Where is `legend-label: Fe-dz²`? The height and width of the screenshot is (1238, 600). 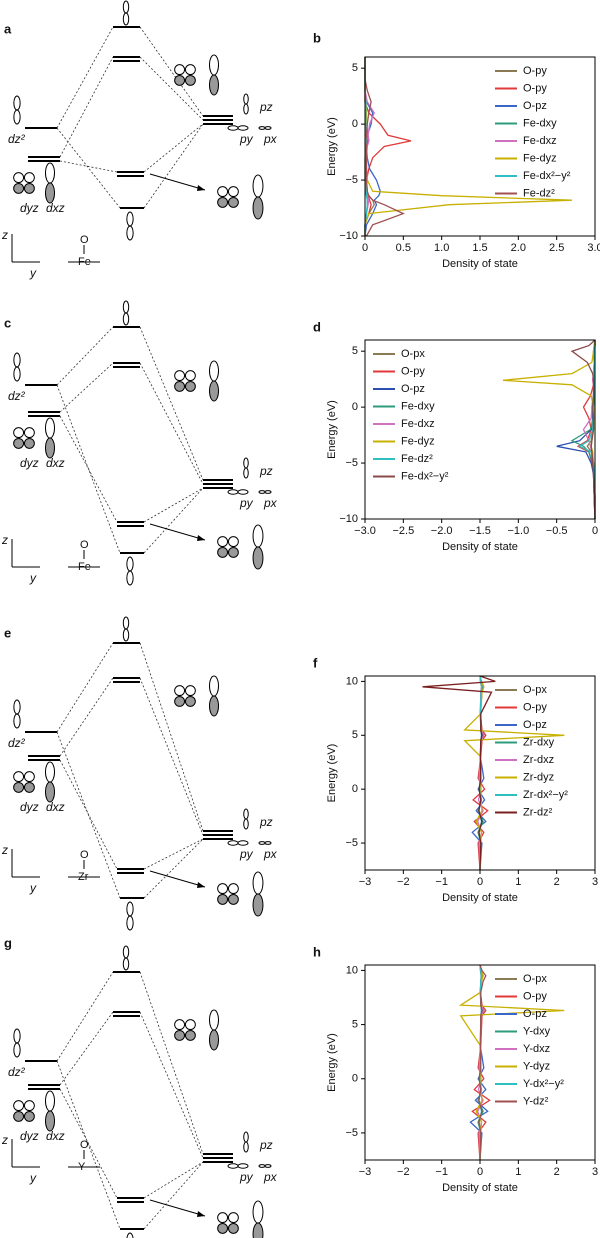 legend-label: Fe-dz² is located at coordinates (417, 459).